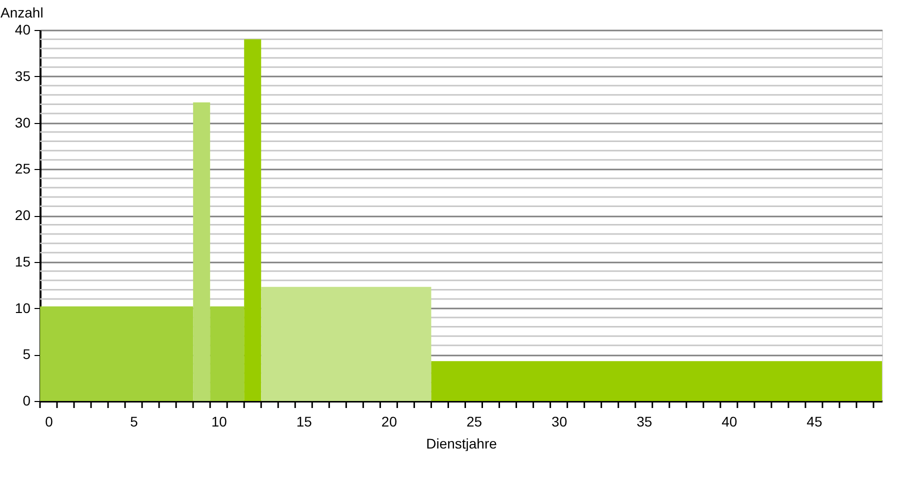  I want to click on x-tick-label: 40, so click(730, 422).